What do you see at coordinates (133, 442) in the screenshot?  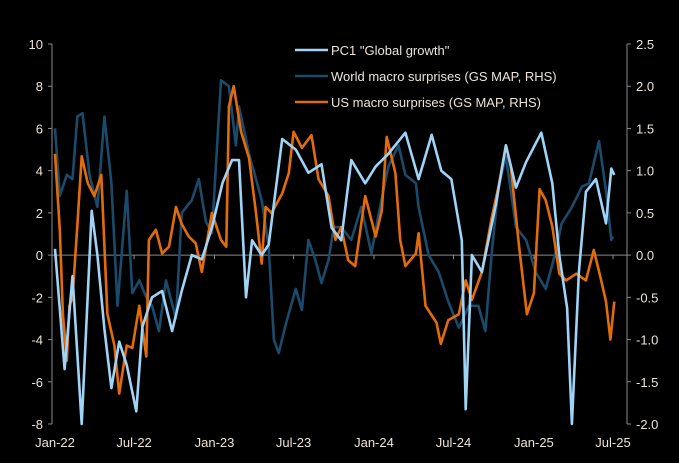 I see `x-tick-label: Jul-22` at bounding box center [133, 442].